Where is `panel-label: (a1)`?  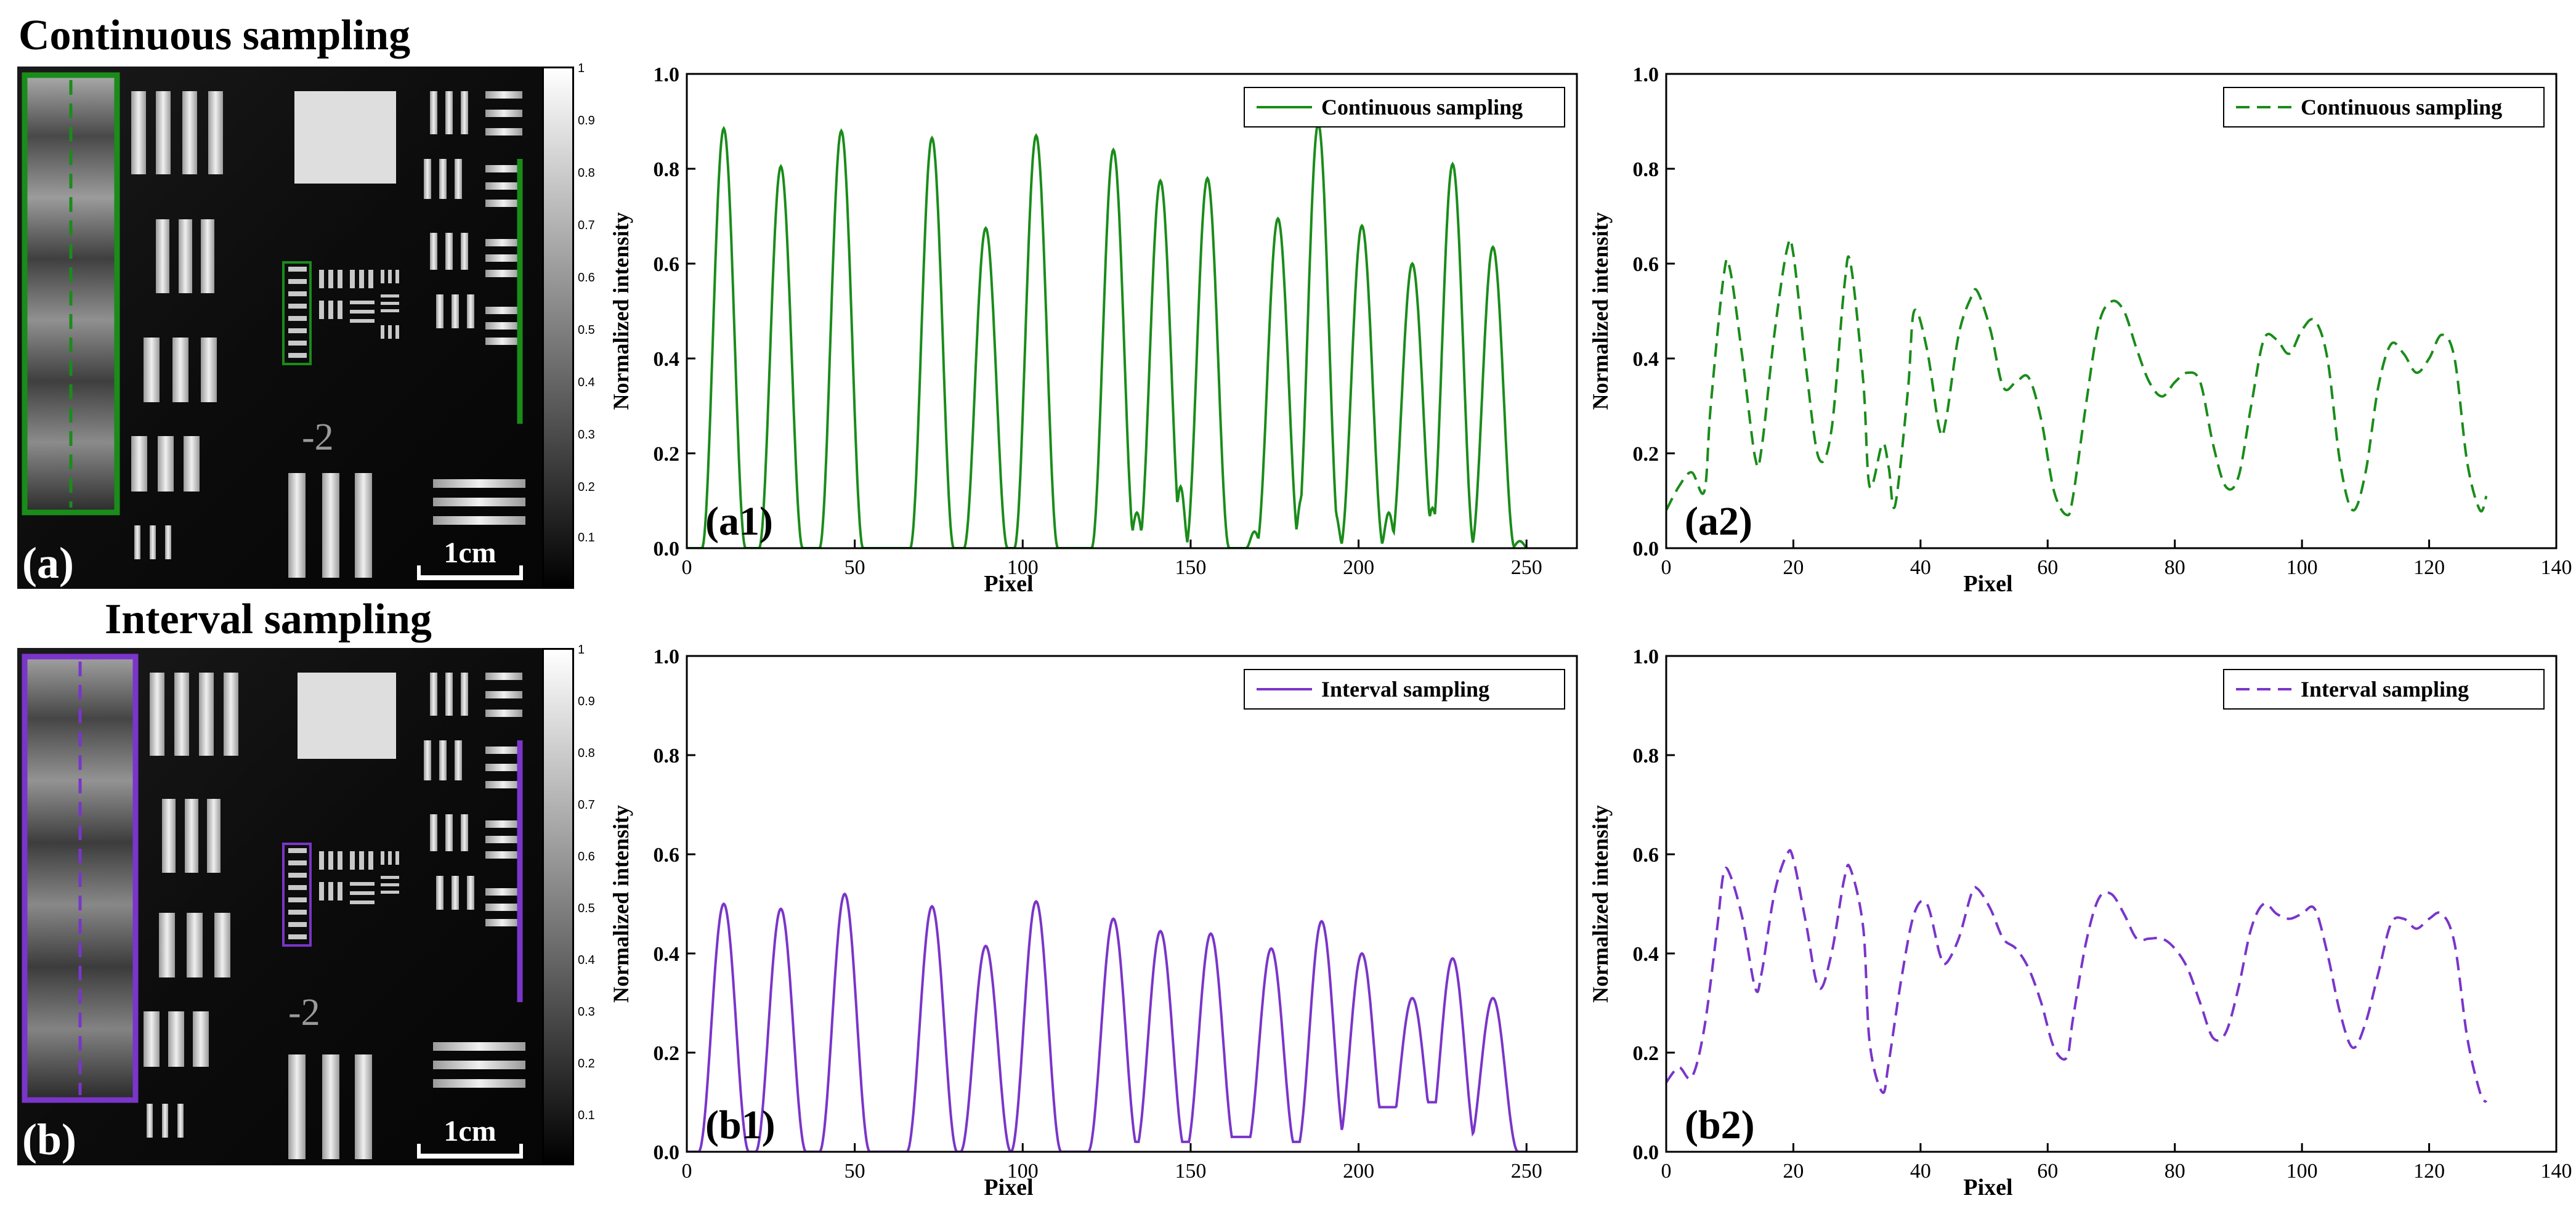 panel-label: (a1) is located at coordinates (739, 521).